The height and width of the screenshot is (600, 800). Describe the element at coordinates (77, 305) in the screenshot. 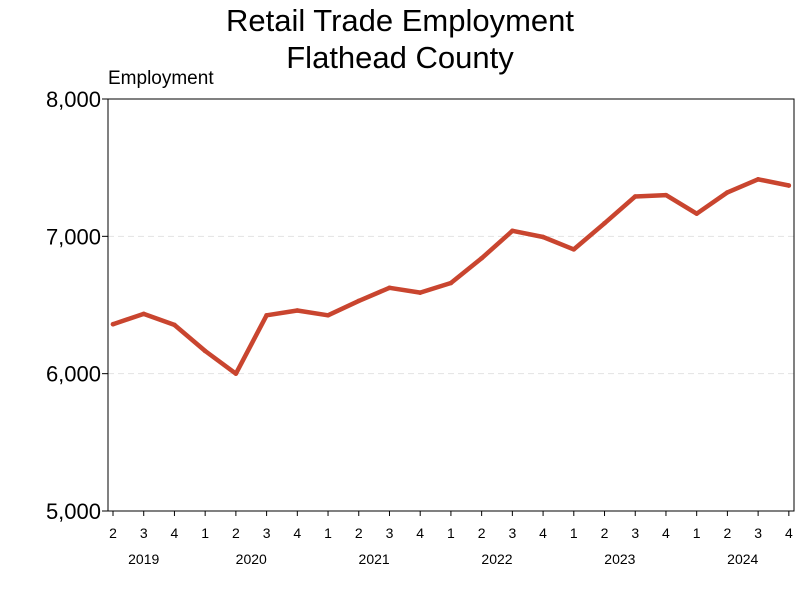

I see `y-axis: 5,000 6,000 7,000 8,000` at that location.